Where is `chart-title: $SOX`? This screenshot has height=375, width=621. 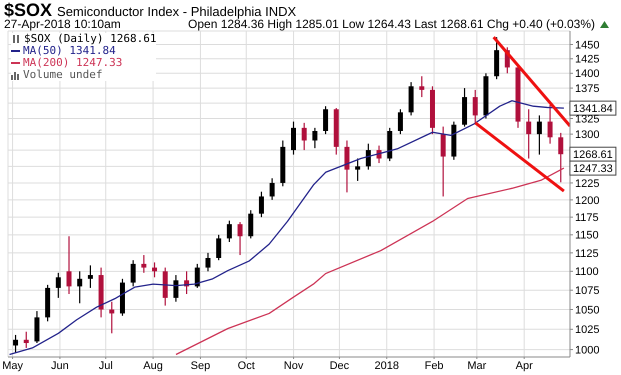 chart-title: $SOX is located at coordinates (28, 10).